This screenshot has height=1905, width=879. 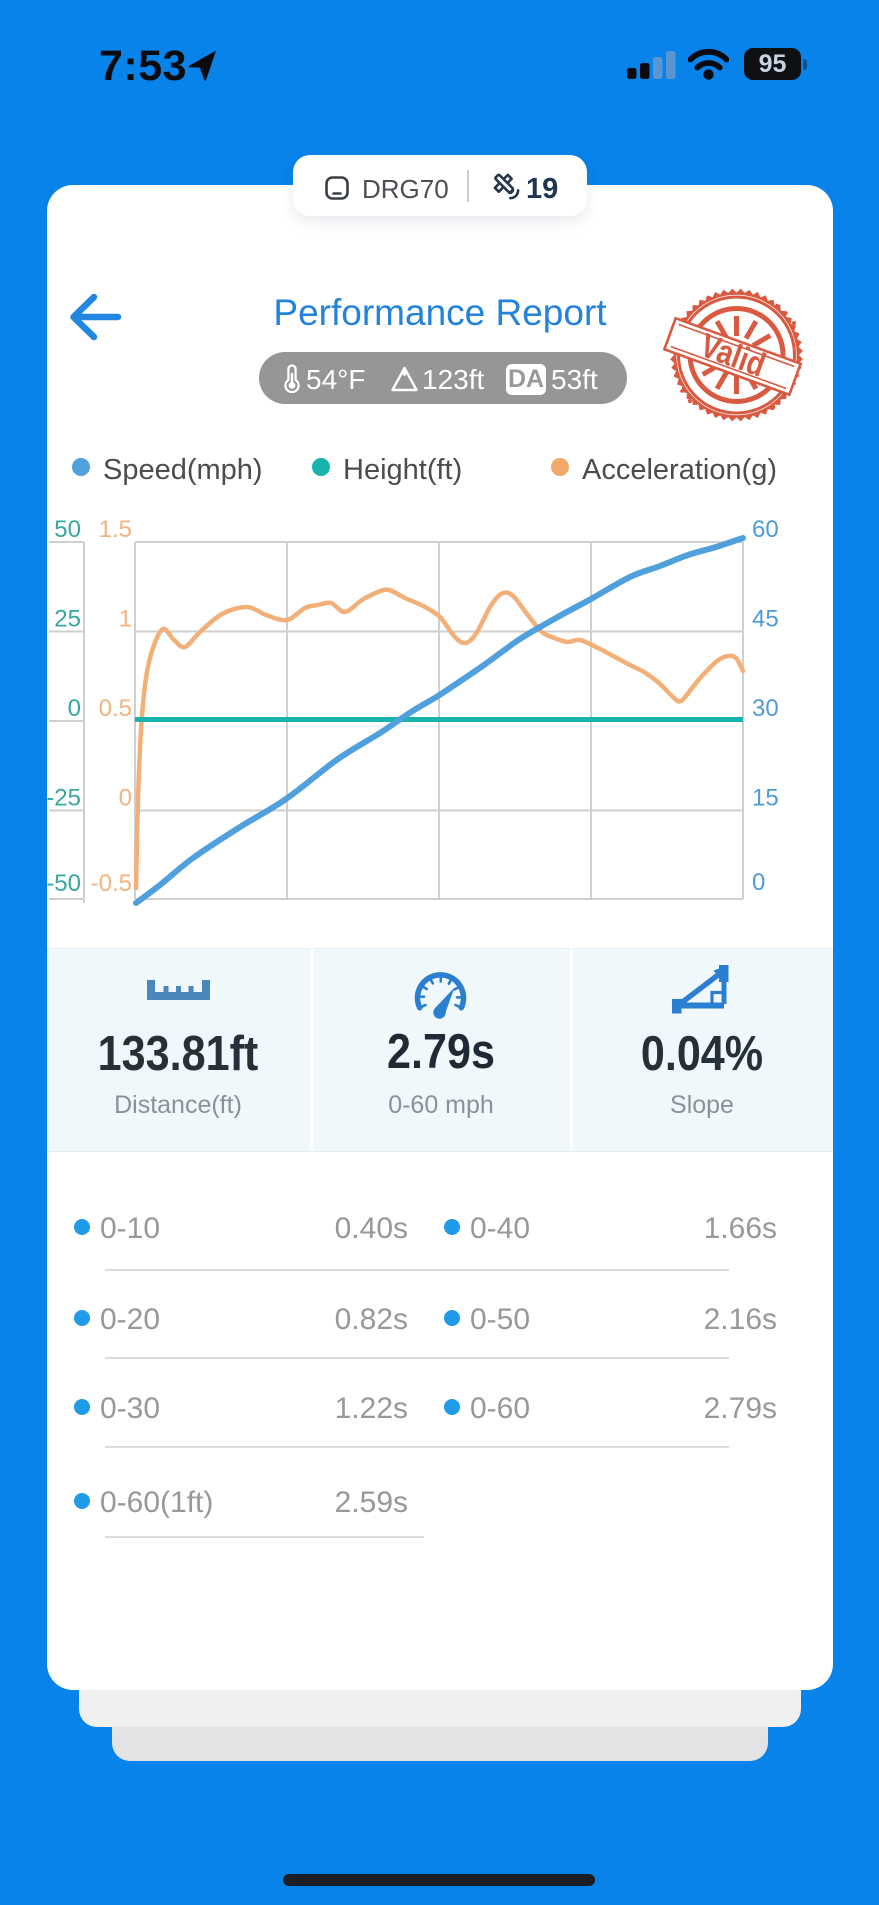 What do you see at coordinates (765, 708) in the screenshot?
I see `svg-text: 30` at bounding box center [765, 708].